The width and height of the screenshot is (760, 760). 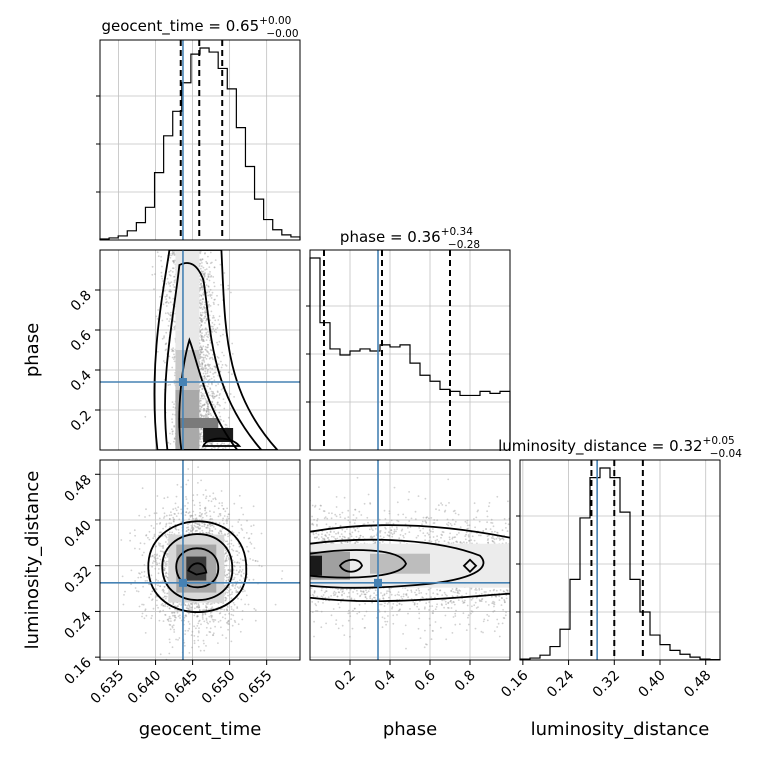 What do you see at coordinates (200, 350) in the screenshot?
I see `panel-frame` at bounding box center [200, 350].